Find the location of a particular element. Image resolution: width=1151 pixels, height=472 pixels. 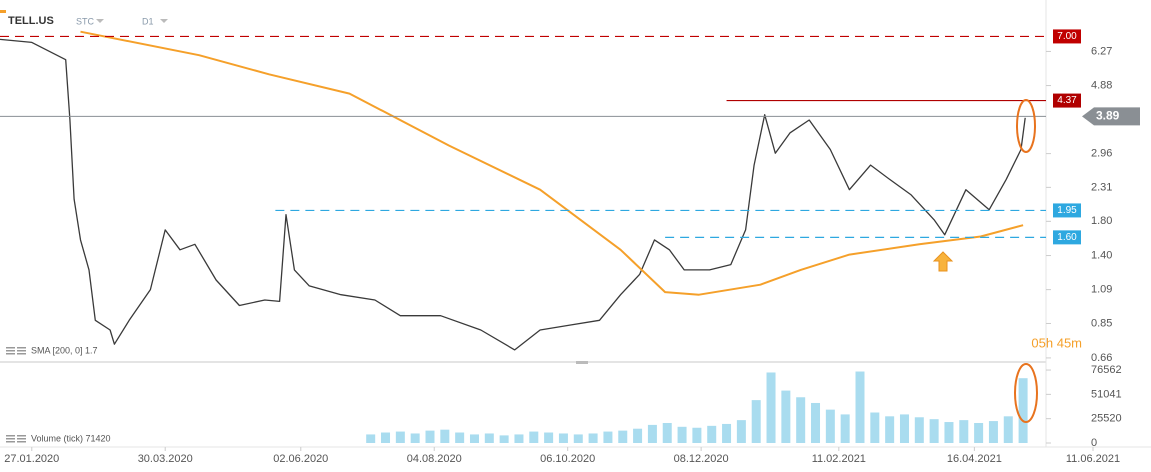

instrument-type: STC is located at coordinates (85, 21).